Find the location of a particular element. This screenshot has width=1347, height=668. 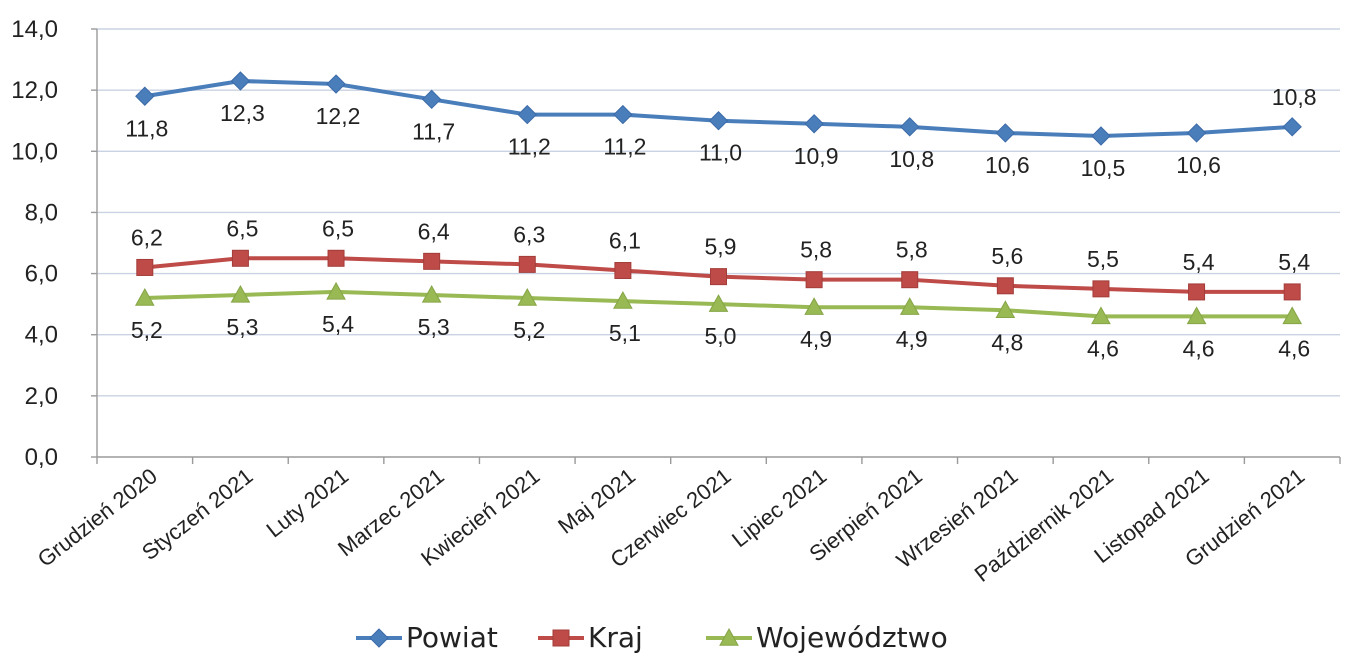

y-tick-label: 14,0 is located at coordinates (34, 29).